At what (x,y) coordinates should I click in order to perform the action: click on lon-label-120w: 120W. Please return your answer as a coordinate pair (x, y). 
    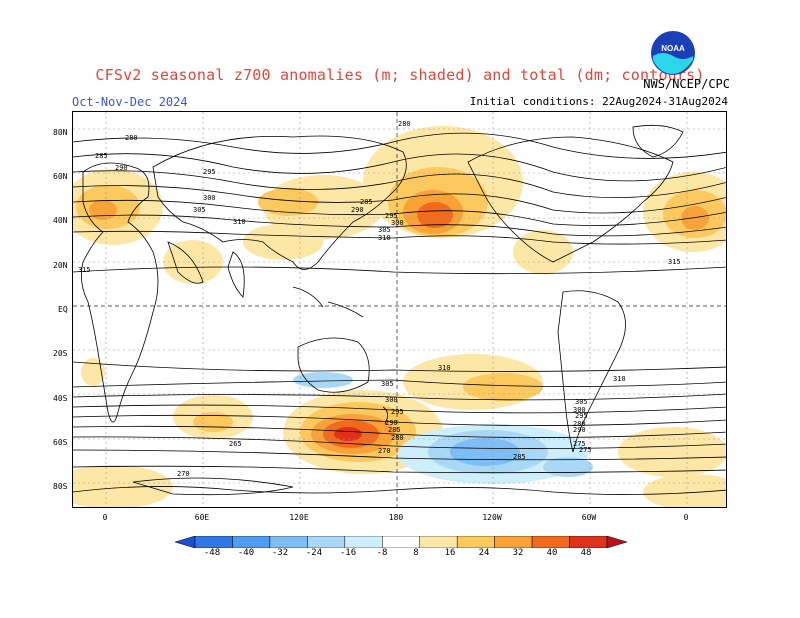
    Looking at the image, I should click on (492, 517).